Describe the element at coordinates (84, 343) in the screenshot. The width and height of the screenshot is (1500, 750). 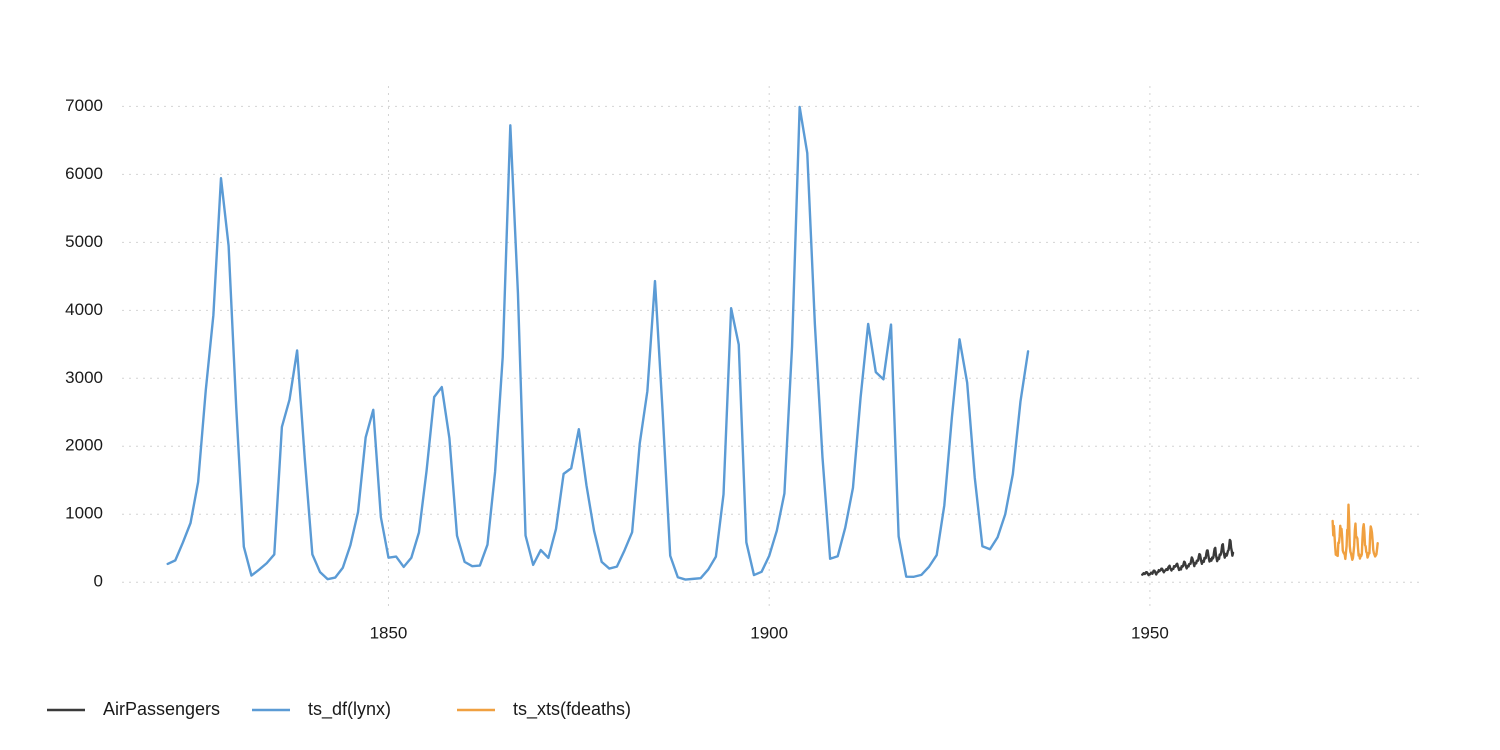
I see `y-axis: 0 1000 2000 3000 4000 5000 6000 7000` at that location.